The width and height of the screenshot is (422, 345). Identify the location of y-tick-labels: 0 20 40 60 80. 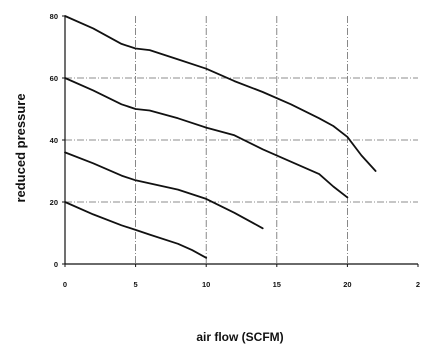
(54, 140).